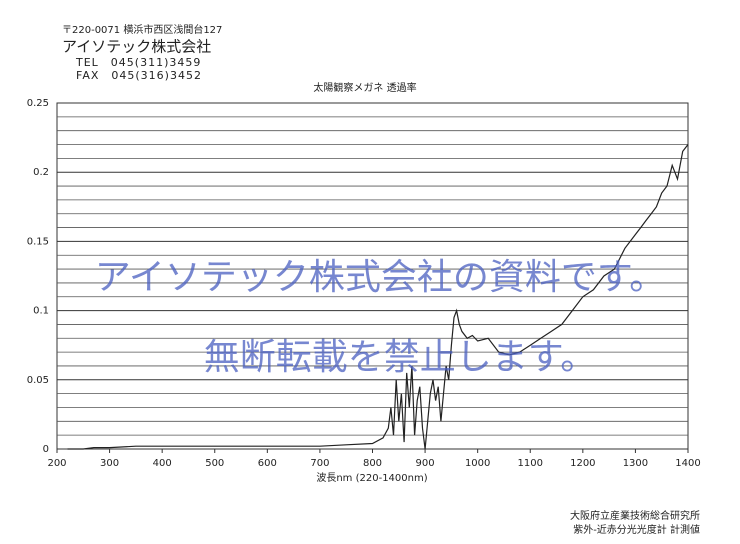 The height and width of the screenshot is (544, 740). What do you see at coordinates (425, 463) in the screenshot?
I see `x-tick-label: 900` at bounding box center [425, 463].